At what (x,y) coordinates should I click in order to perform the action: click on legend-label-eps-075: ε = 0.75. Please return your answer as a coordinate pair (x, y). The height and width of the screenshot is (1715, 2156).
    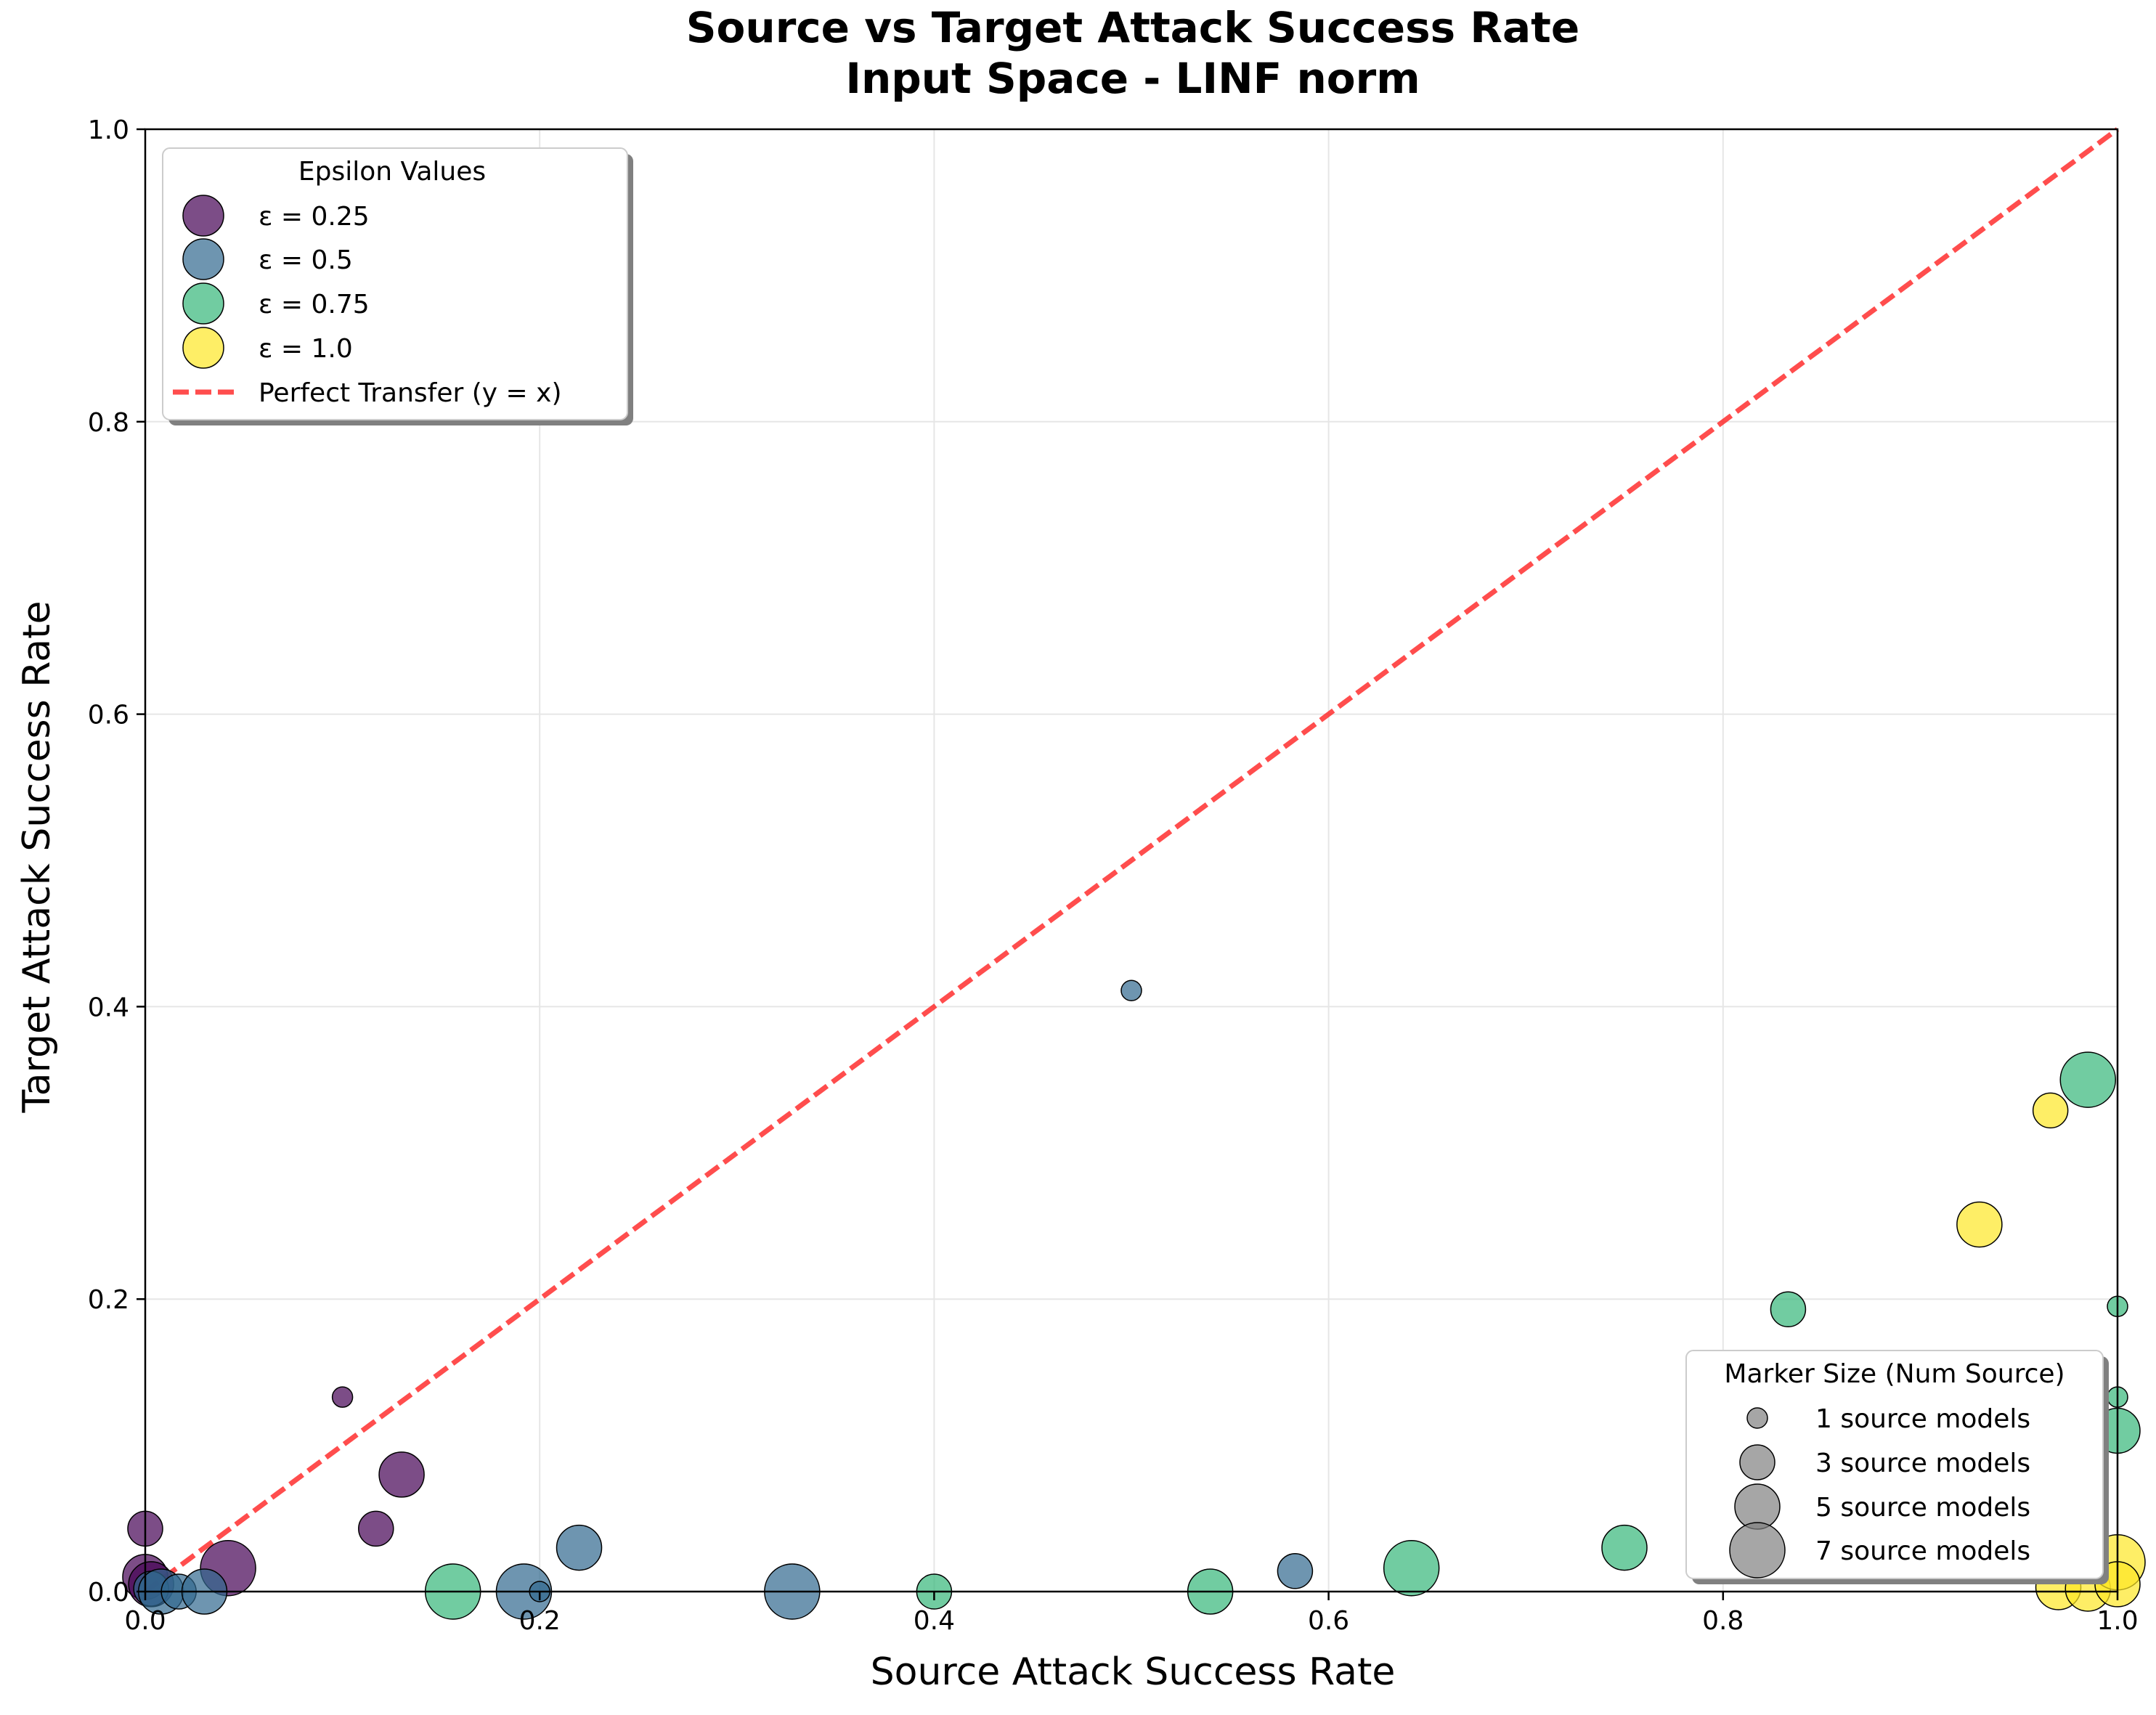
    Looking at the image, I should click on (314, 304).